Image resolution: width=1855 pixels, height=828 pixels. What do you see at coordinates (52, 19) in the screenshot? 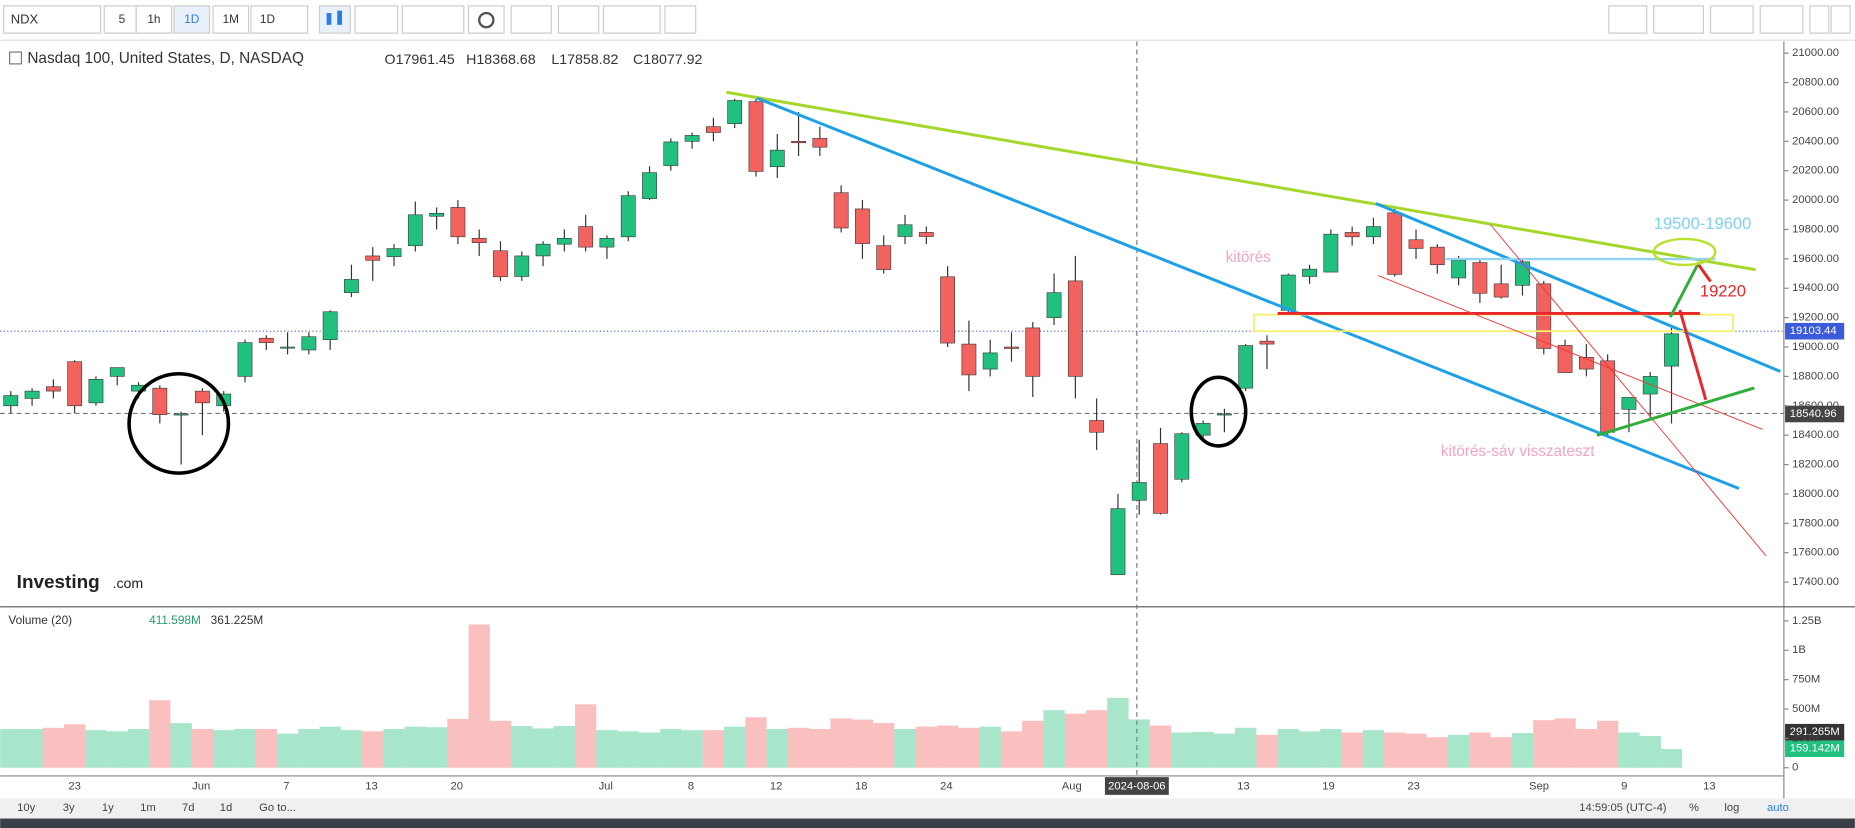
I see `symbol-box` at bounding box center [52, 19].